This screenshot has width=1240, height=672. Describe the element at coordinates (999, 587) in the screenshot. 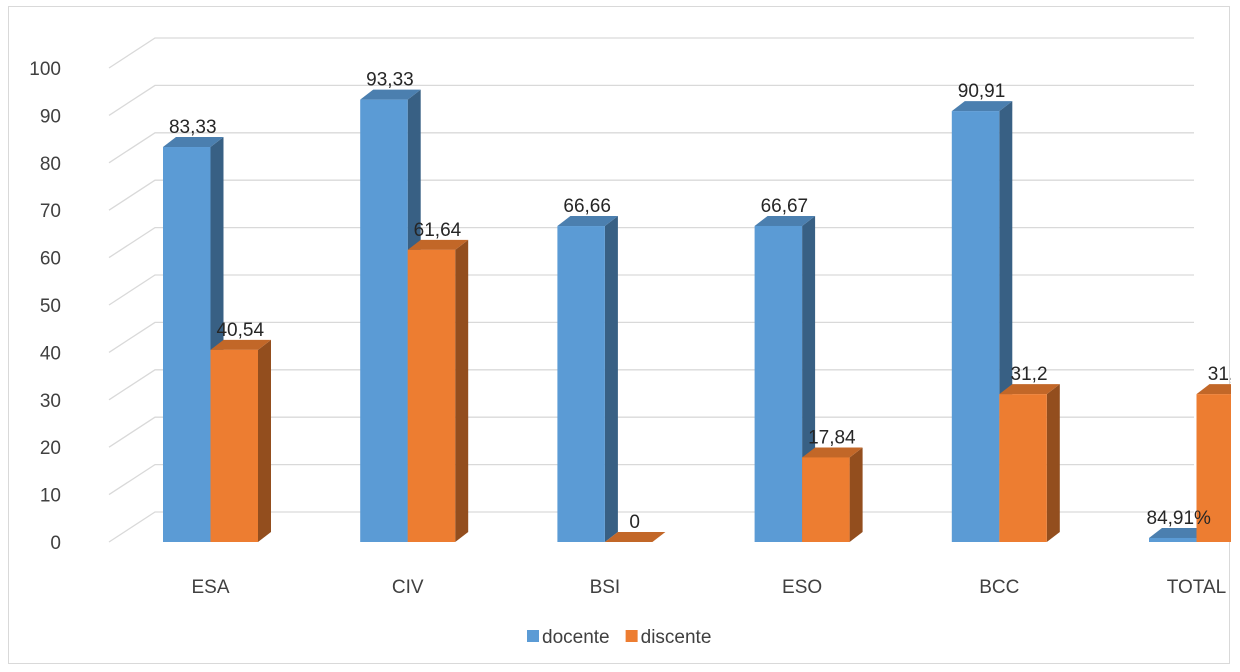

I see `x-tick-label: BCC` at that location.